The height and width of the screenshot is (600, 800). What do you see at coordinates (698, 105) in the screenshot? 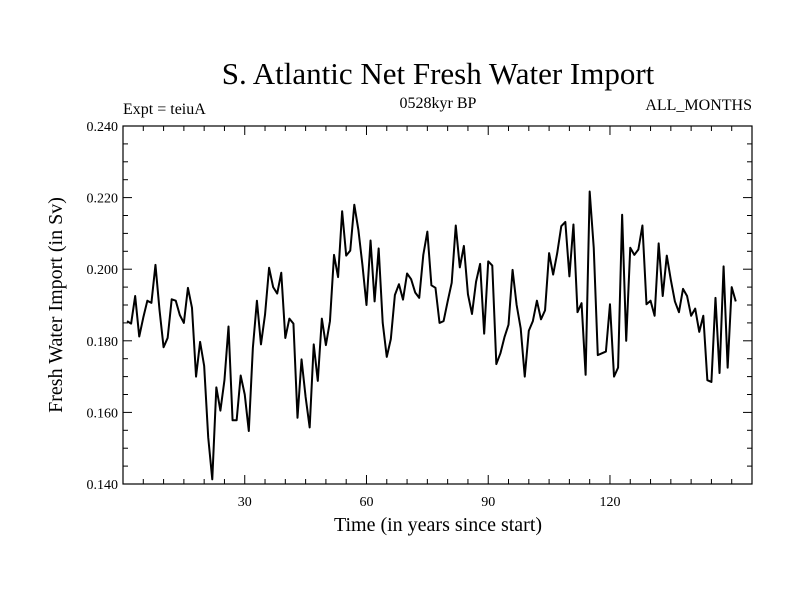
I see `subtitle-right: ALL_MONTHS` at bounding box center [698, 105].